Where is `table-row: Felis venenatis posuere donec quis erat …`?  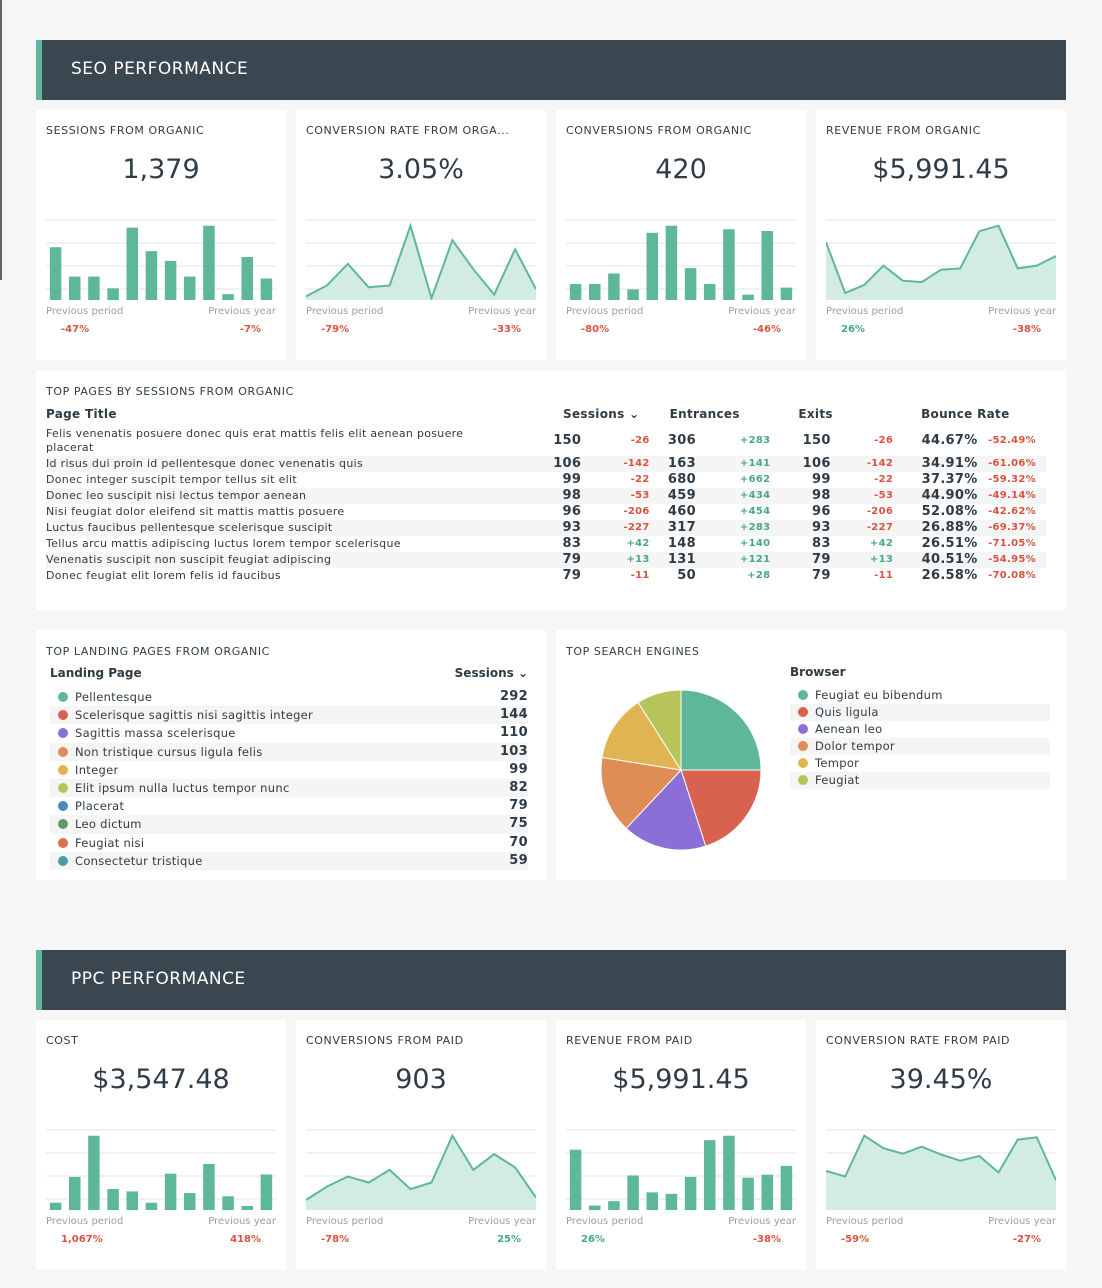 table-row: Felis venenatis posuere donec quis erat … is located at coordinates (546, 441).